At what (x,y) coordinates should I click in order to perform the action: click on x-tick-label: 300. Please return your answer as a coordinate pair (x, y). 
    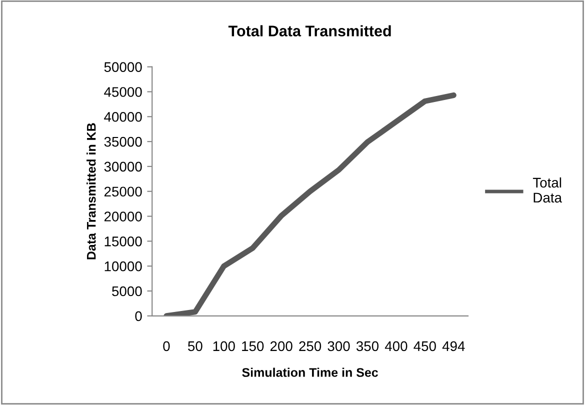
    Looking at the image, I should click on (339, 346).